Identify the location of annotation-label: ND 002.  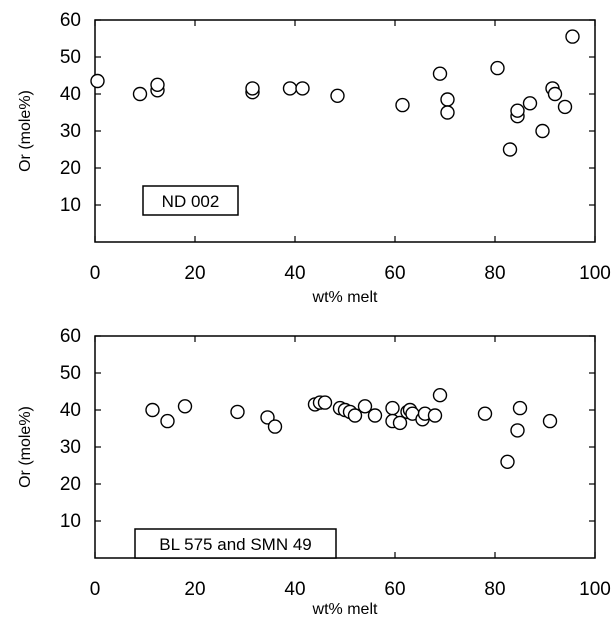
(191, 201).